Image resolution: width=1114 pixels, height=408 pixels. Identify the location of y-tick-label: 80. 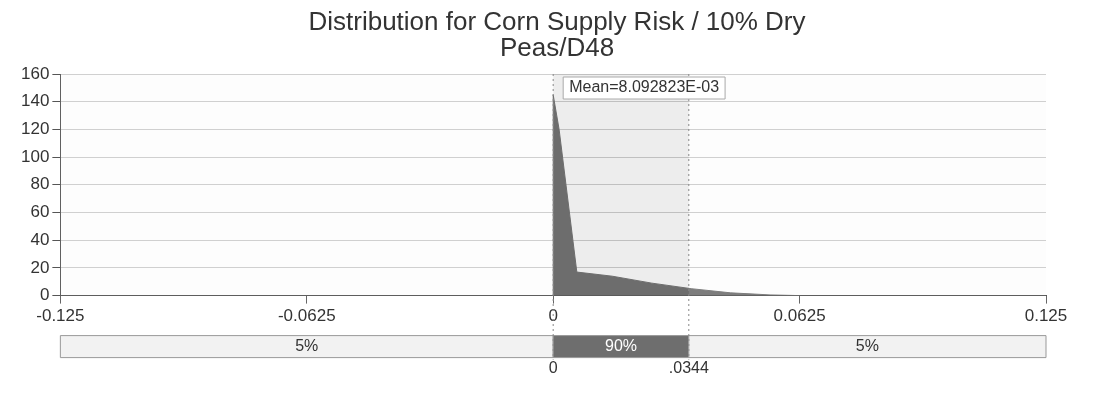
(40, 184).